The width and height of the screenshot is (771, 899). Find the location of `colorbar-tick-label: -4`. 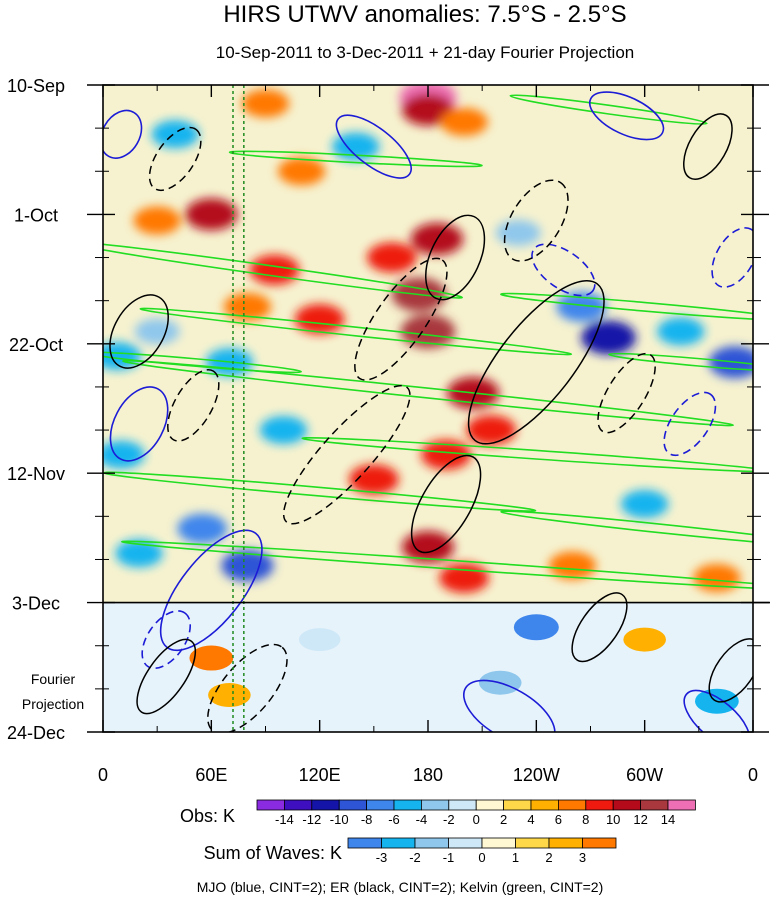

colorbar-tick-label: -4 is located at coordinates (422, 819).